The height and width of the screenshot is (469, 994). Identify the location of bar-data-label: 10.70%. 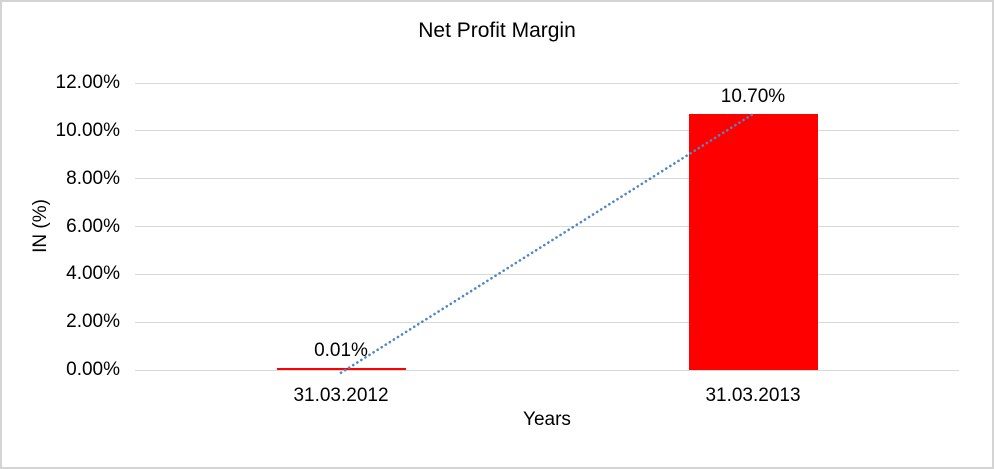
(753, 97).